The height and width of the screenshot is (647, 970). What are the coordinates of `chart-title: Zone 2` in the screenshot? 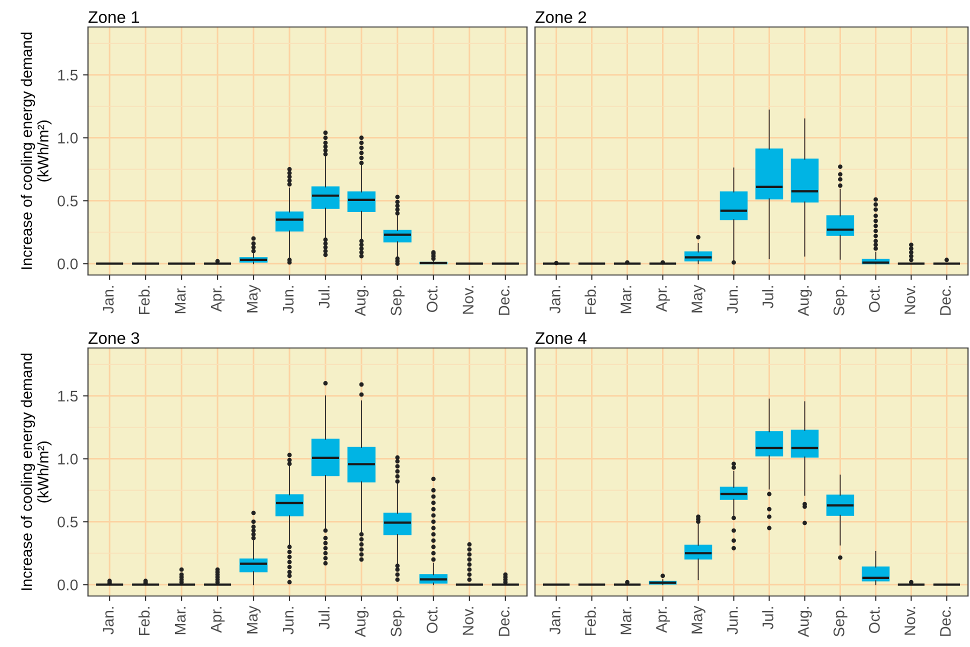 It's located at (561, 17).